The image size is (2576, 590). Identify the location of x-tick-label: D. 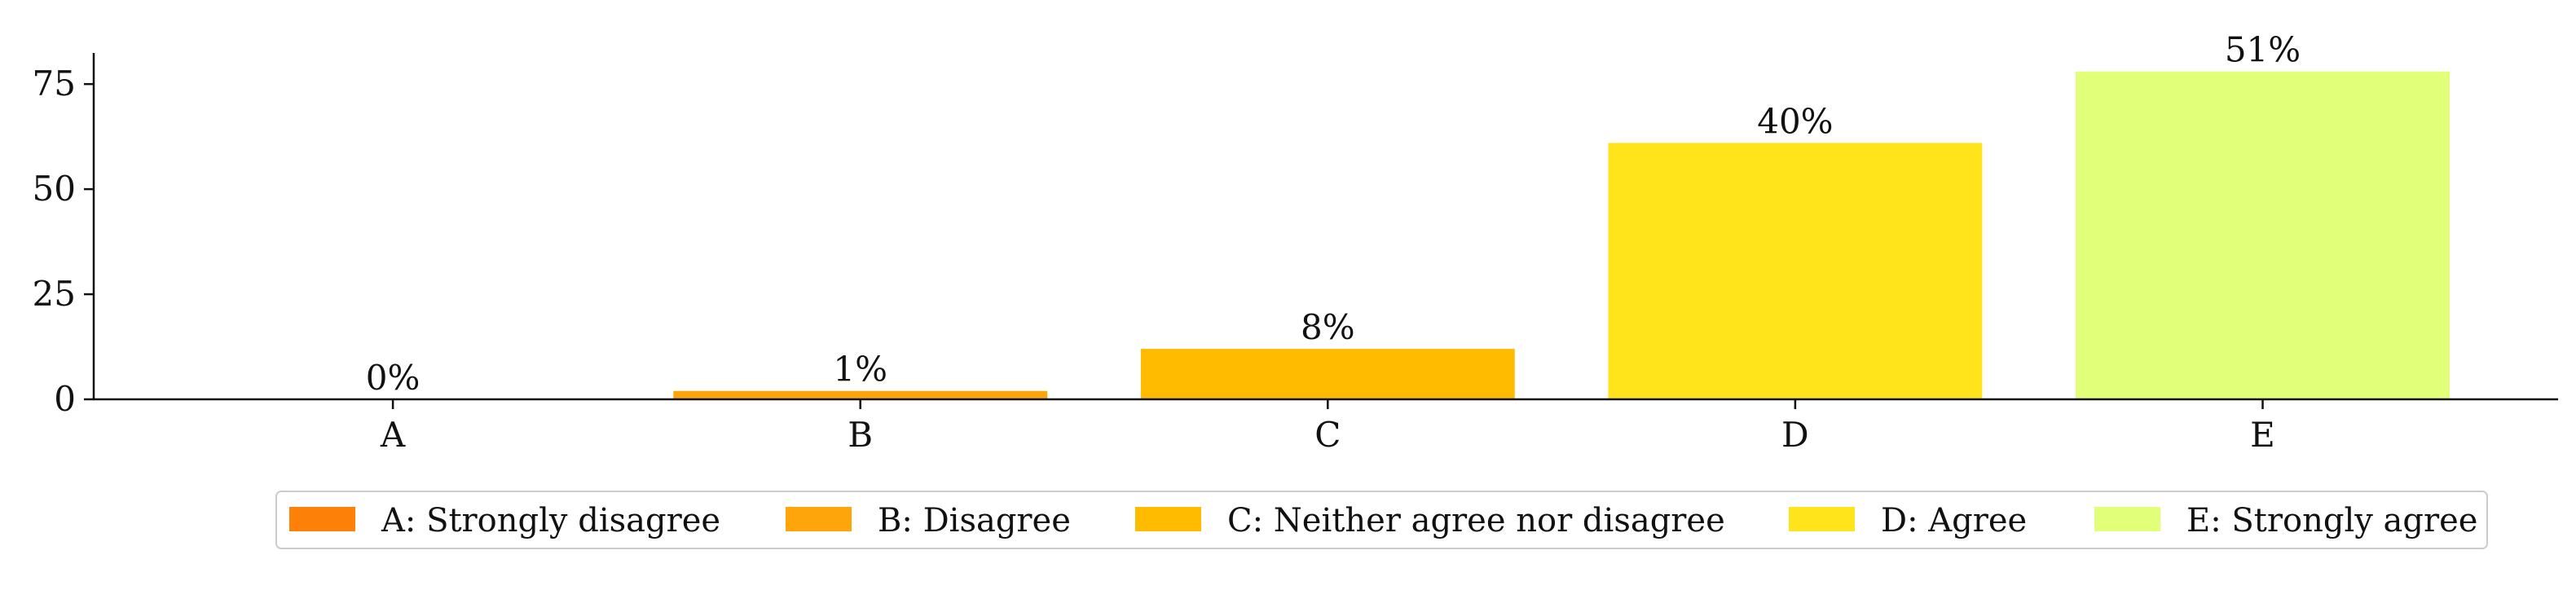
(1795, 435).